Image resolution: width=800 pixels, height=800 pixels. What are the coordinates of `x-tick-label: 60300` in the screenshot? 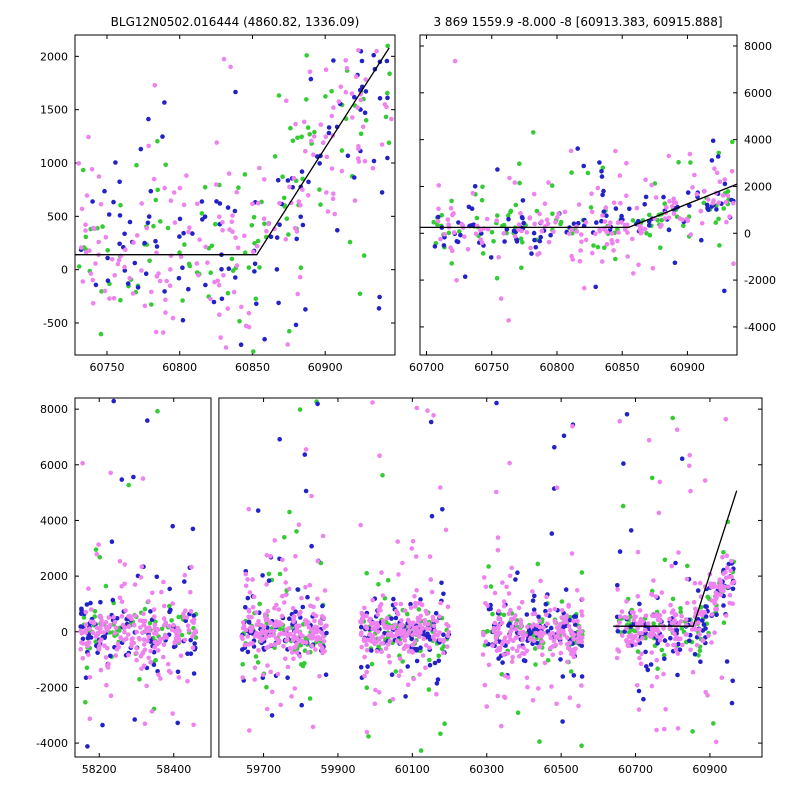 It's located at (486, 769).